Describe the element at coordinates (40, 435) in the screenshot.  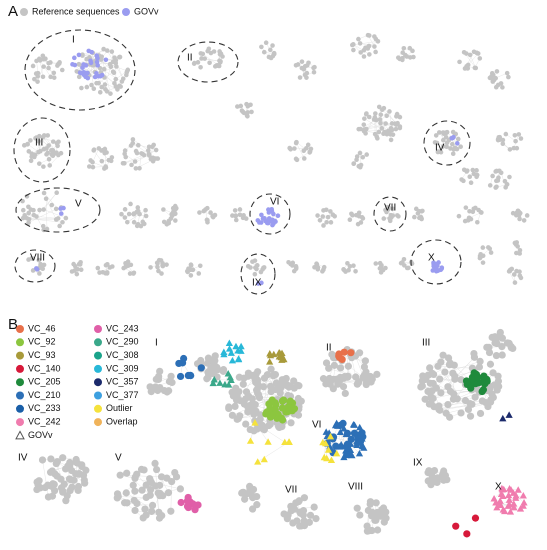
I see `legend-label: GOVv` at that location.